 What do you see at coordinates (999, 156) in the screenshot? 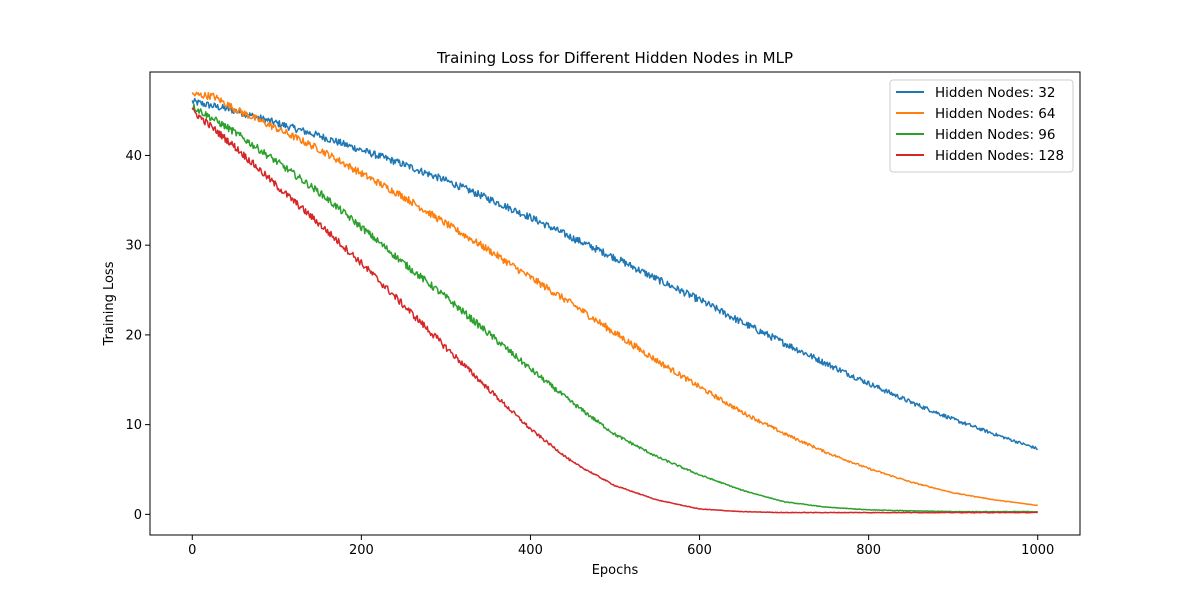
I see `legend-entry: Hidden Nodes: 128` at bounding box center [999, 156].